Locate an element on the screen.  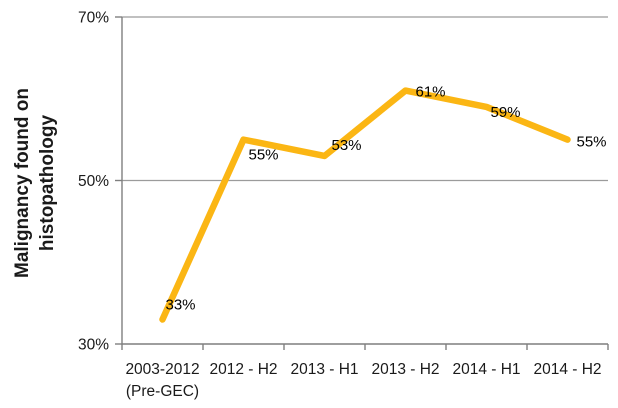
y-tick-label: 30% is located at coordinates (93, 345).